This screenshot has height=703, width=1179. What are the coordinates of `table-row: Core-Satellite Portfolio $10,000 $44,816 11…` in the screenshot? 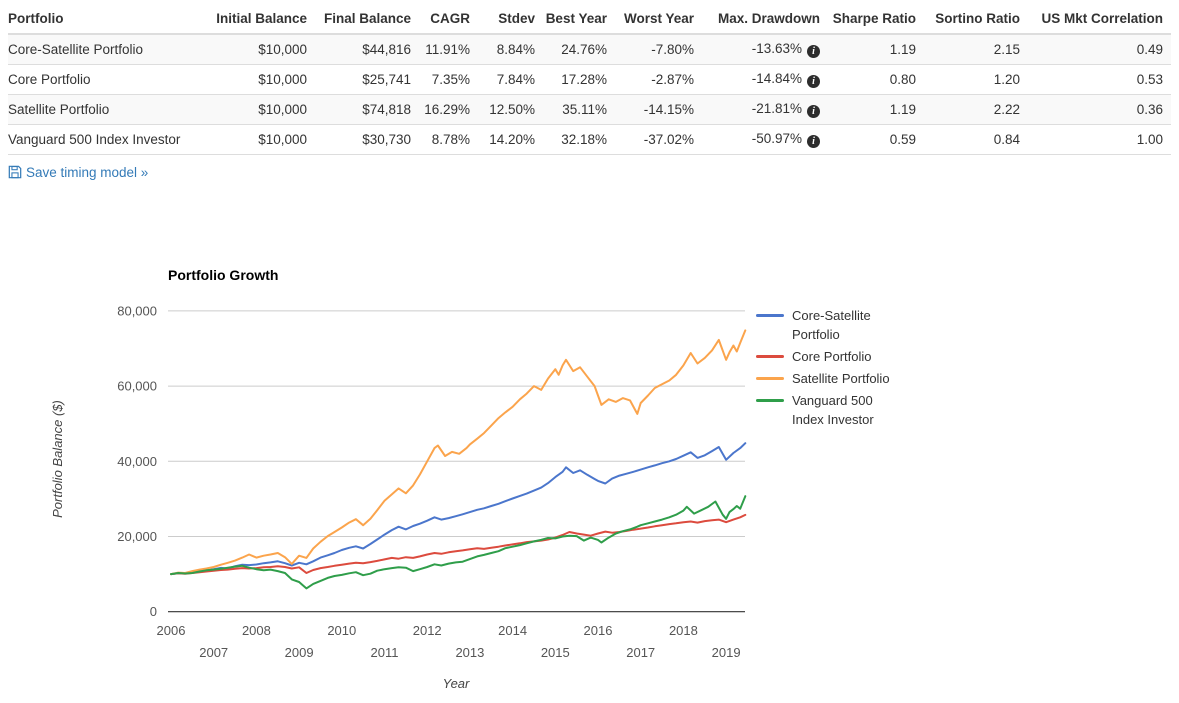 It's located at (589, 49).